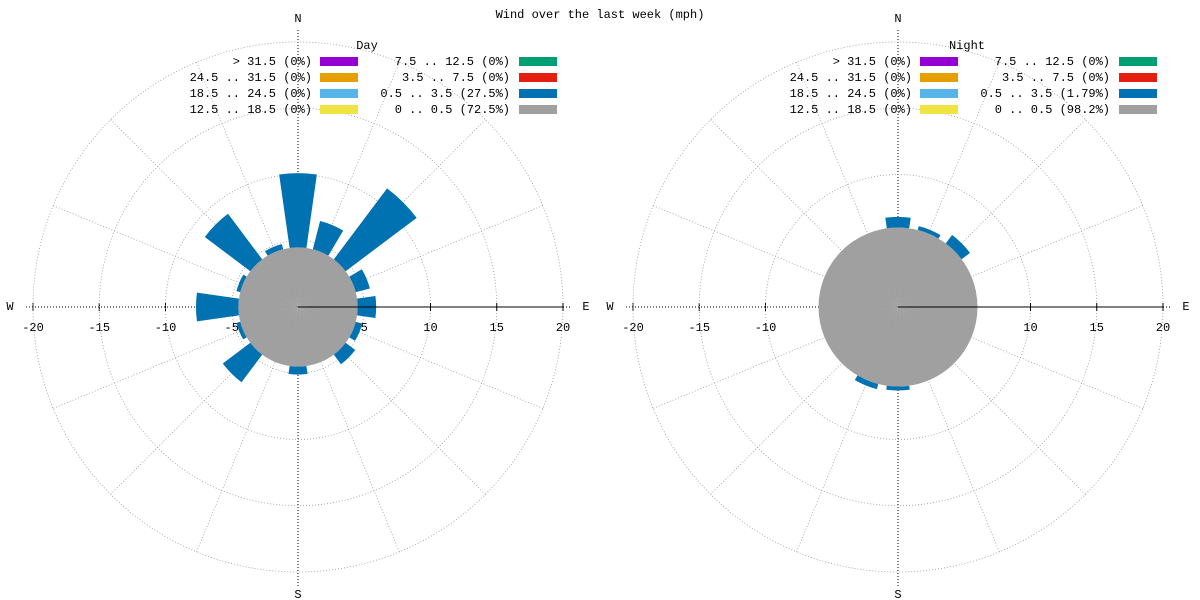 This screenshot has width=1200, height=600. What do you see at coordinates (851, 110) in the screenshot?
I see `legend-label: 12.5 .. 18.5 (0%)` at bounding box center [851, 110].